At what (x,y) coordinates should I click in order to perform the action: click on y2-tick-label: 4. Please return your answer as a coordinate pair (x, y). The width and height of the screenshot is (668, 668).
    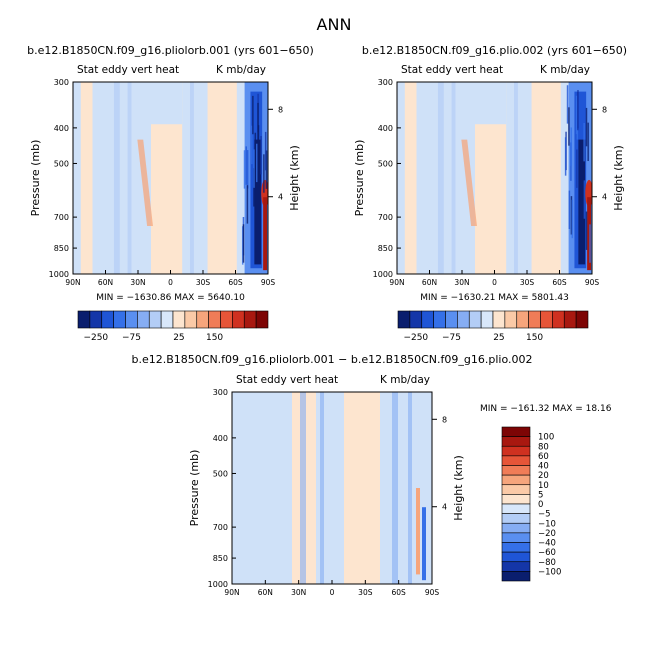
    Looking at the image, I should click on (444, 507).